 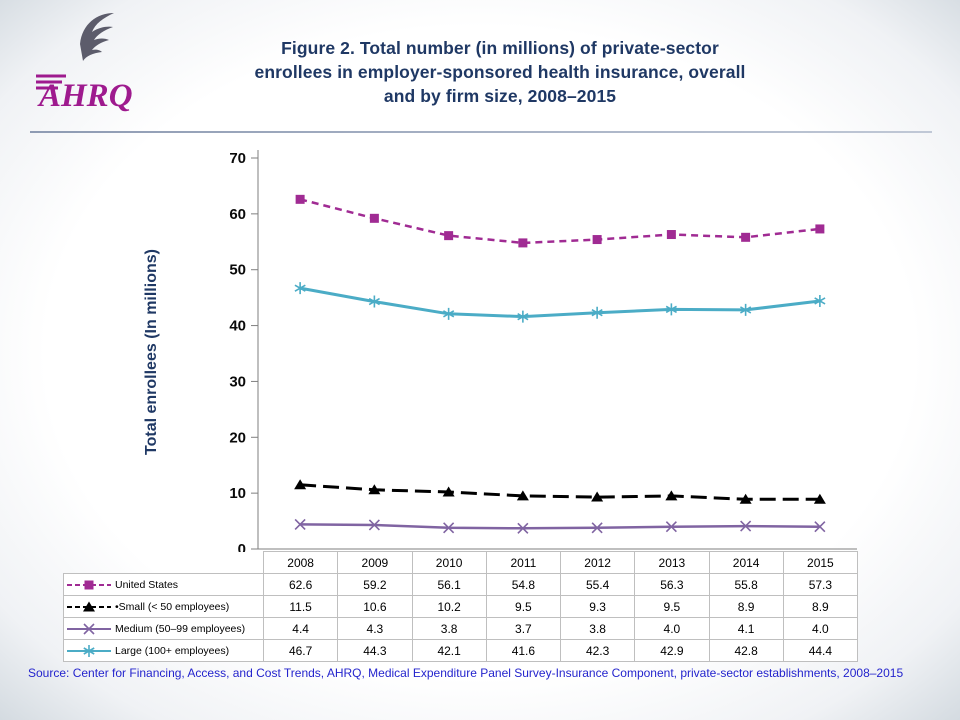 I want to click on year-cell: 2009, so click(x=375, y=562).